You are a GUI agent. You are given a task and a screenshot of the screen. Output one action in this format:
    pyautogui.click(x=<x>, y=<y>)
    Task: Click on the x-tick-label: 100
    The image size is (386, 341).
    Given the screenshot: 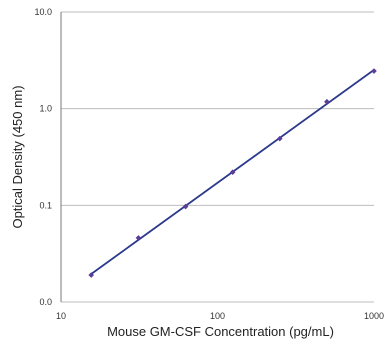 What is the action you would take?
    pyautogui.click(x=217, y=316)
    